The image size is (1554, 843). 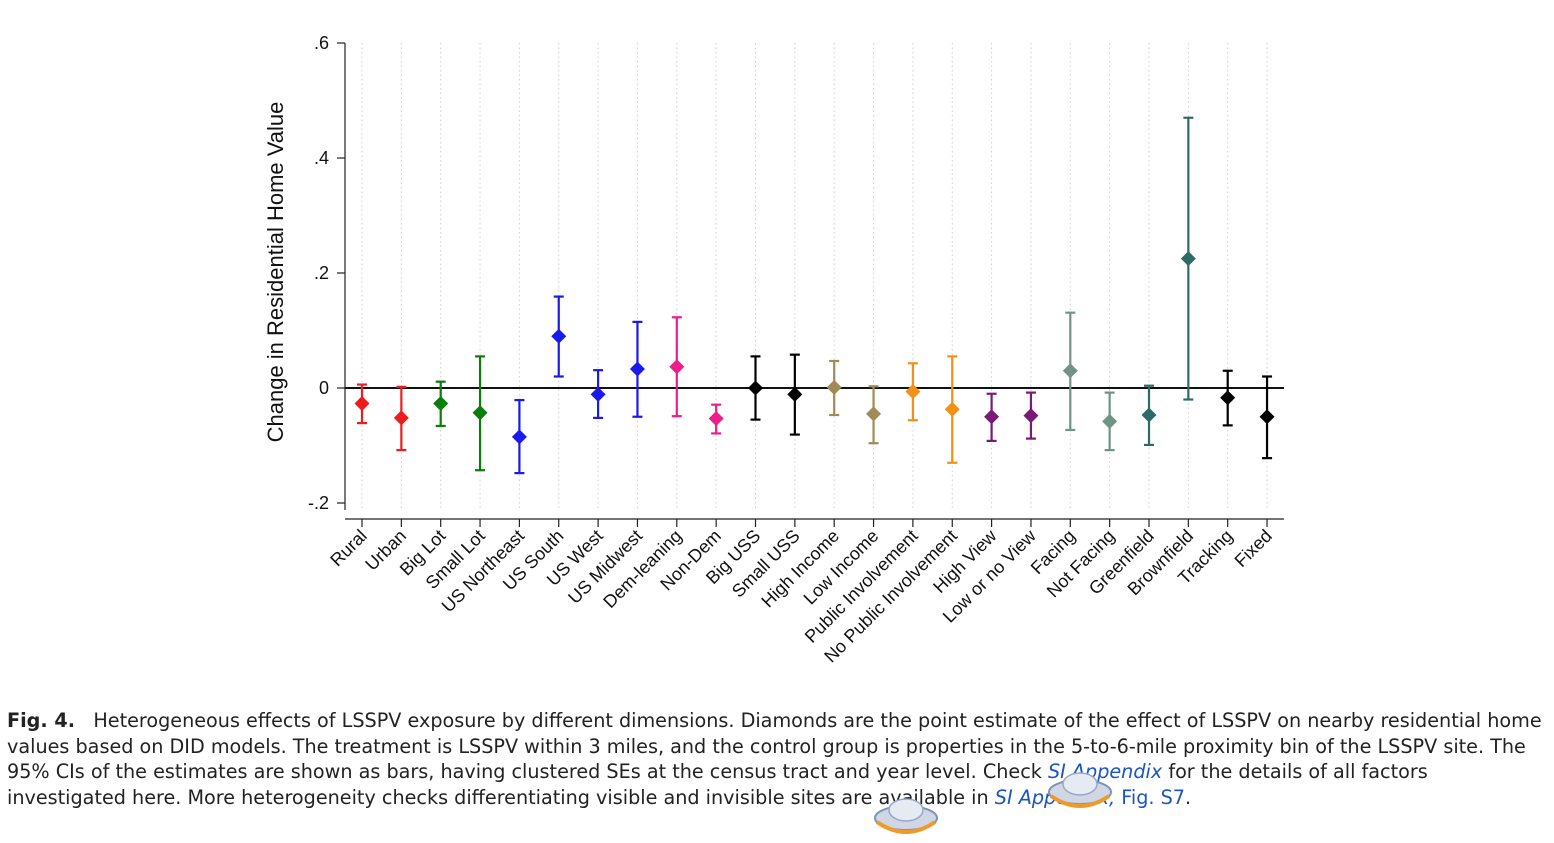 I want to click on x-tick-label: Fixed, so click(x=1253, y=548).